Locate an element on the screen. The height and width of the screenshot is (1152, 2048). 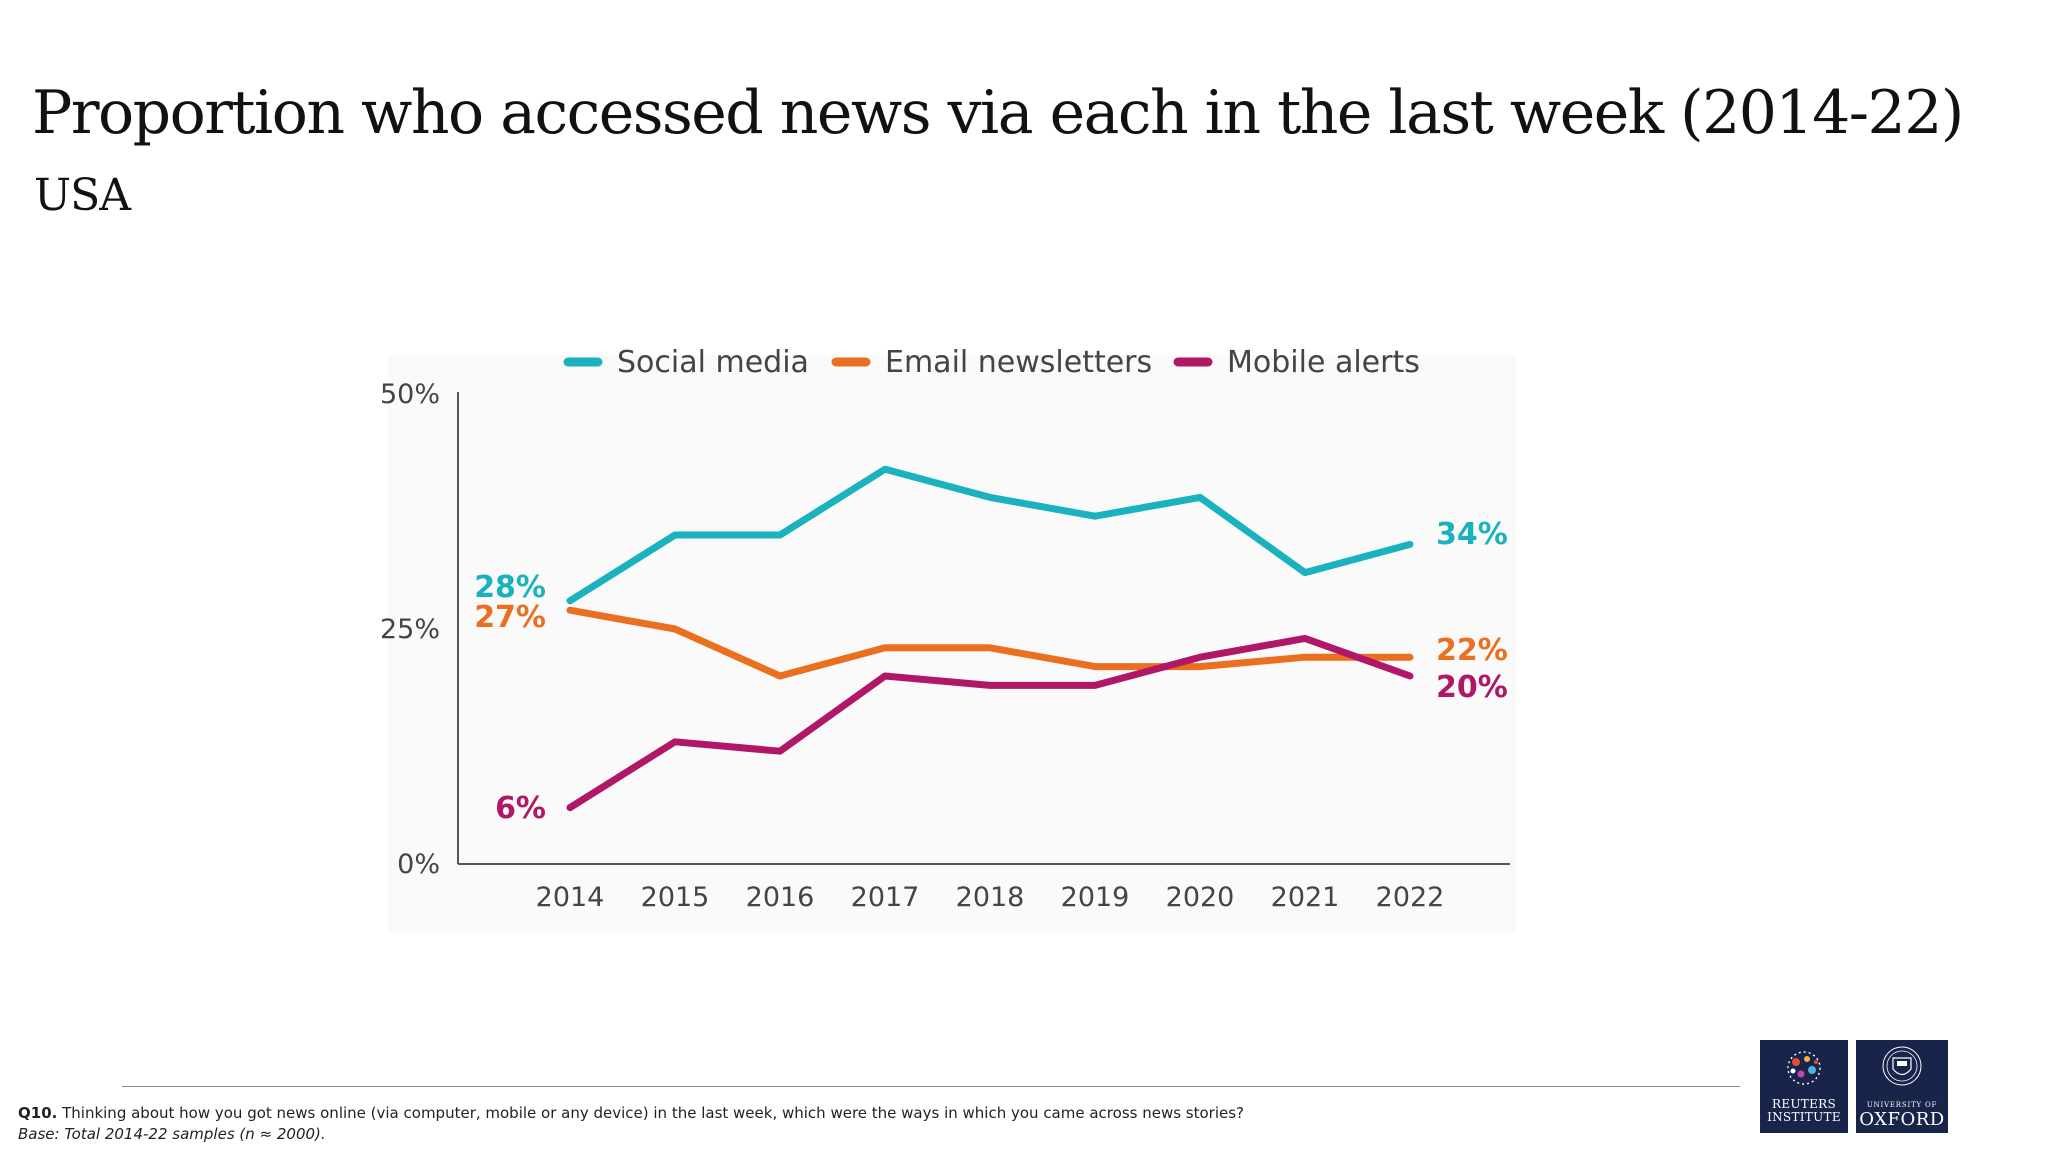
series-lines is located at coordinates (990, 638).